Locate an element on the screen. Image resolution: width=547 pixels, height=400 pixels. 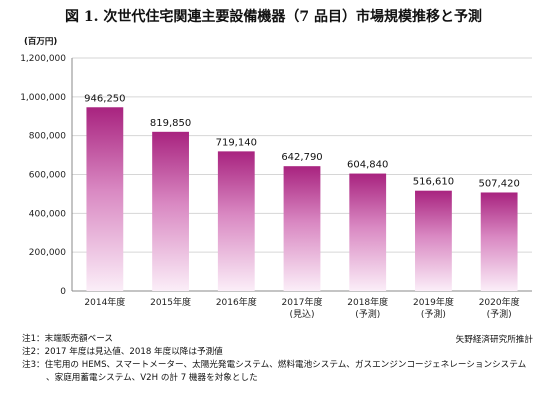
x-tick-sublabel: (見込) is located at coordinates (301, 314).